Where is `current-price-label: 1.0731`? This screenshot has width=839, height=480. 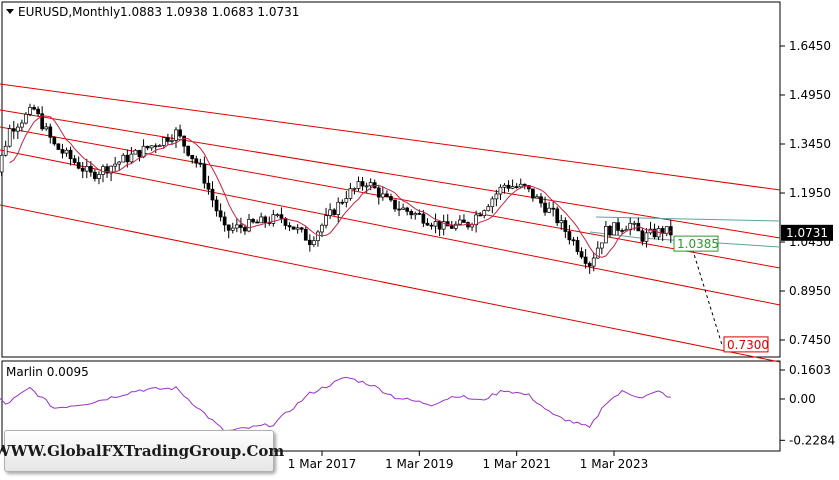
current-price-label: 1.0731 is located at coordinates (807, 233).